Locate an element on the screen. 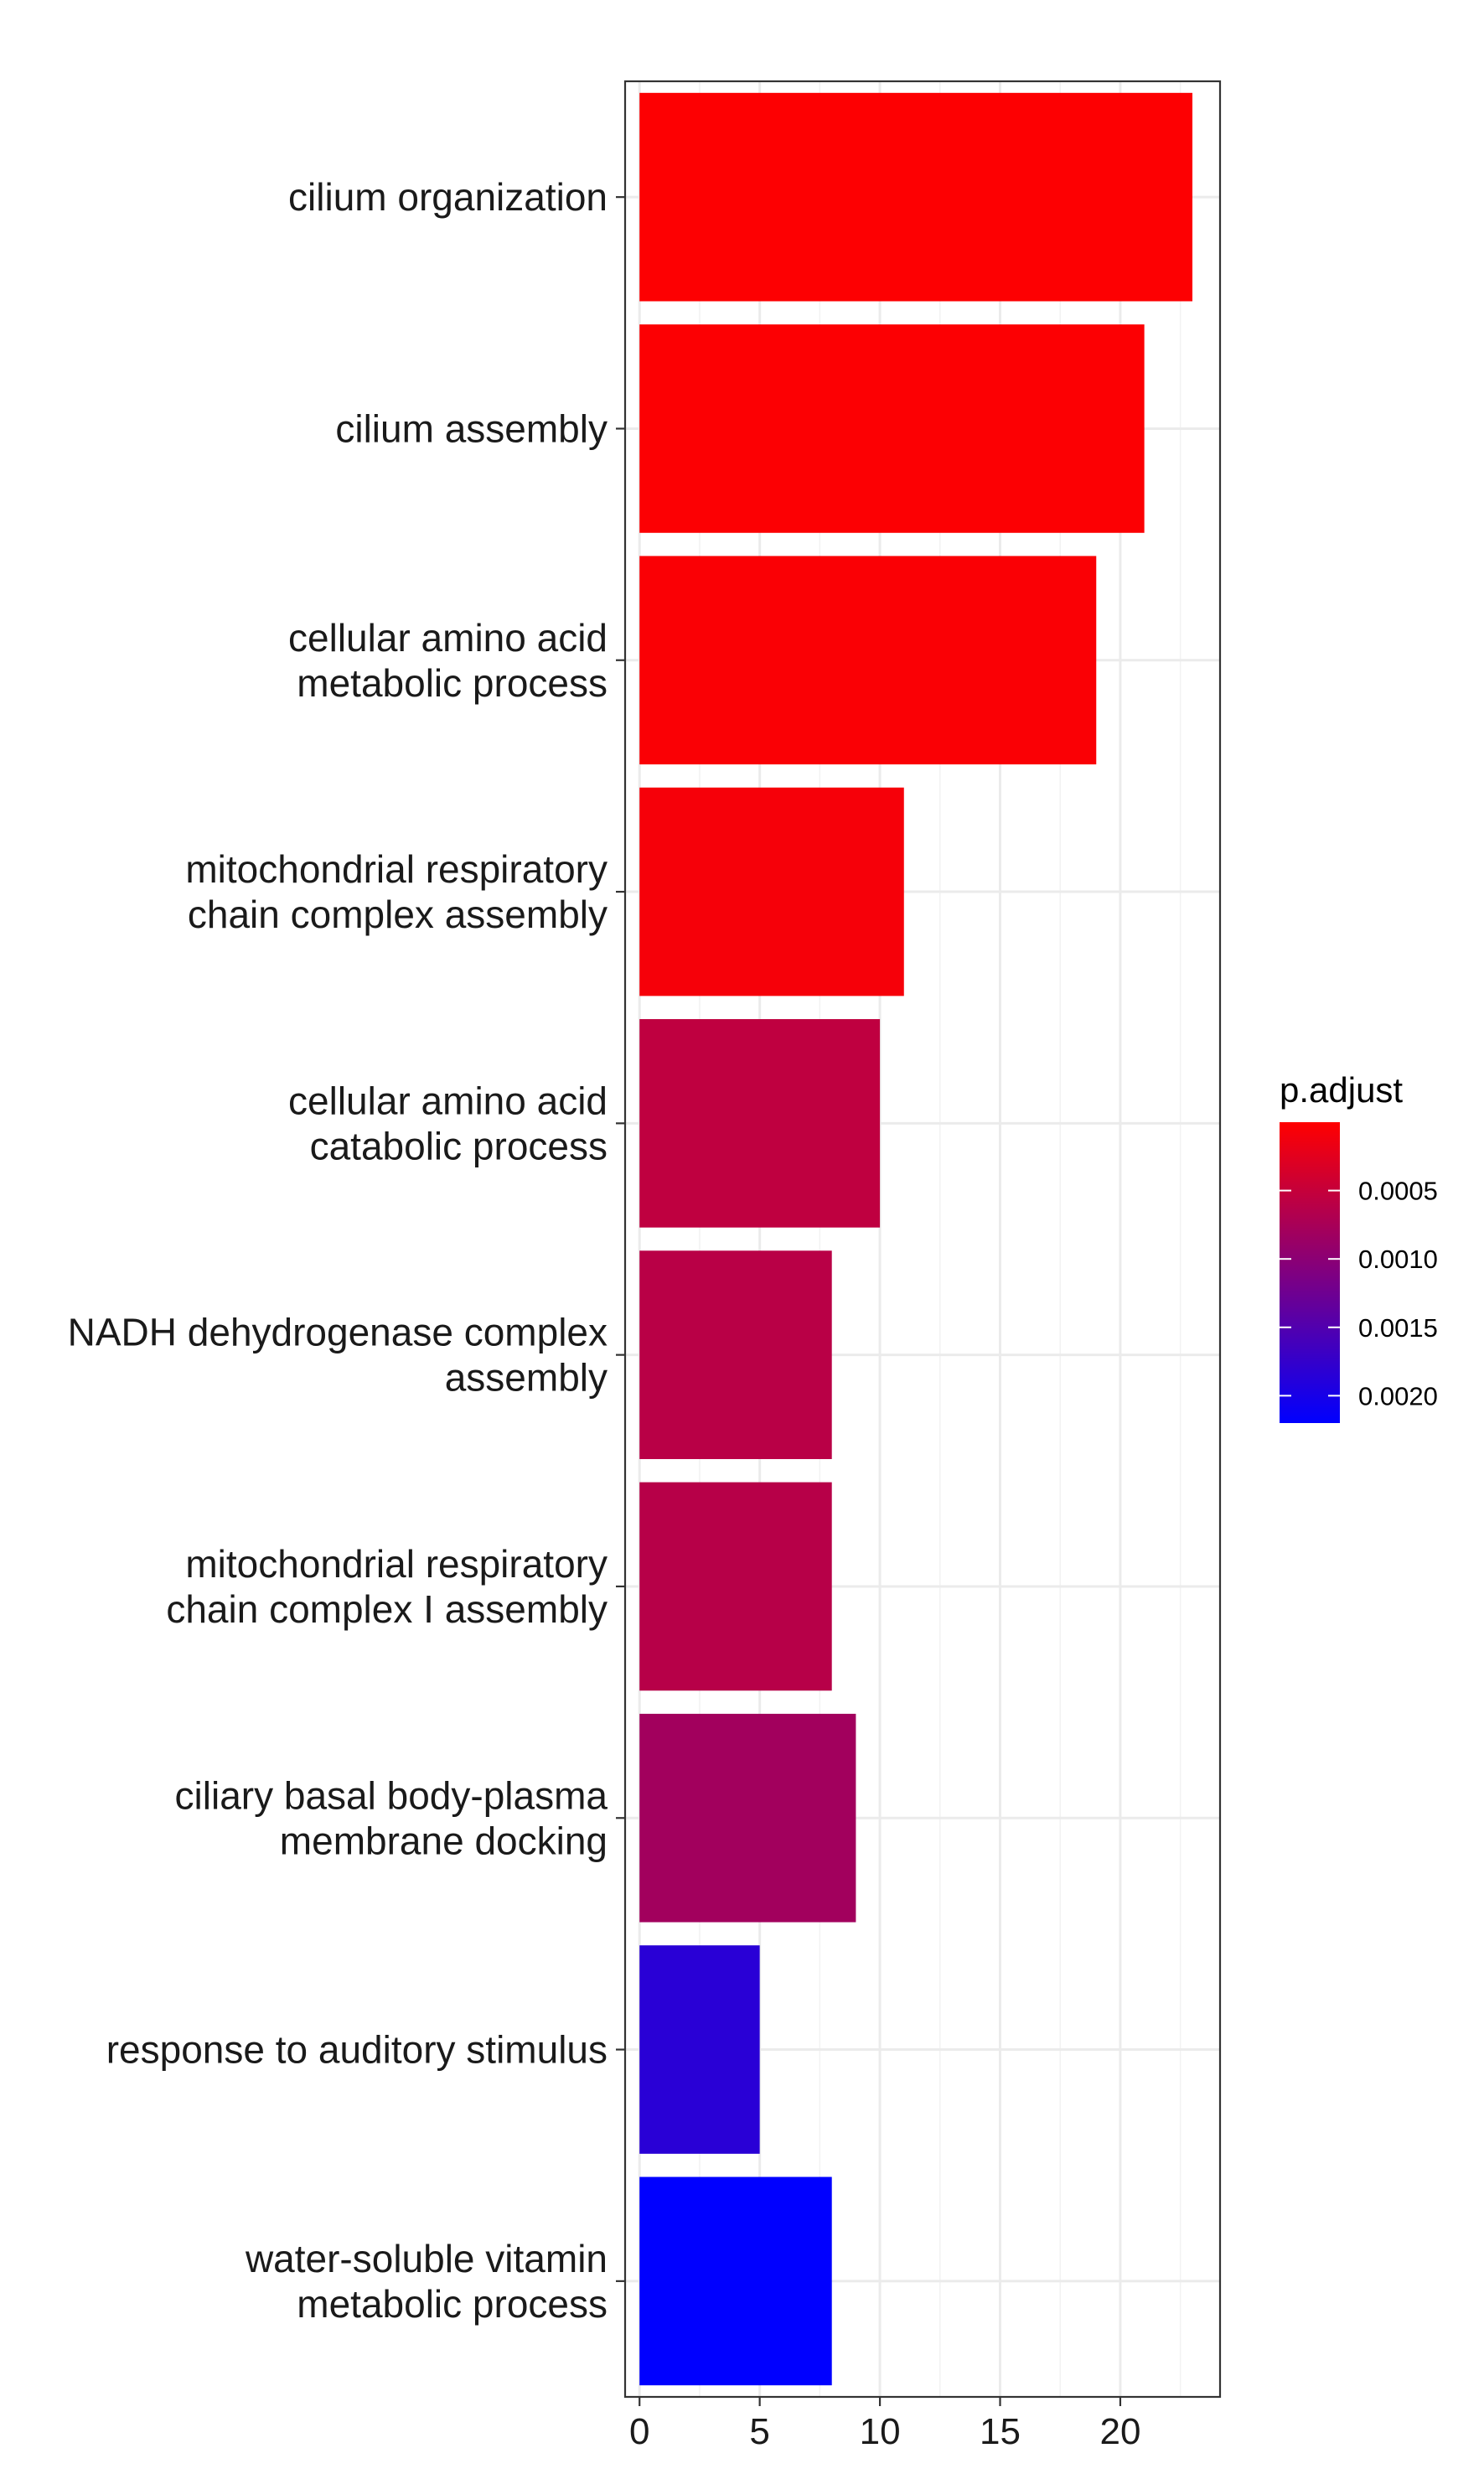  category-label: NADH dehydrogenase complex is located at coordinates (338, 1333).